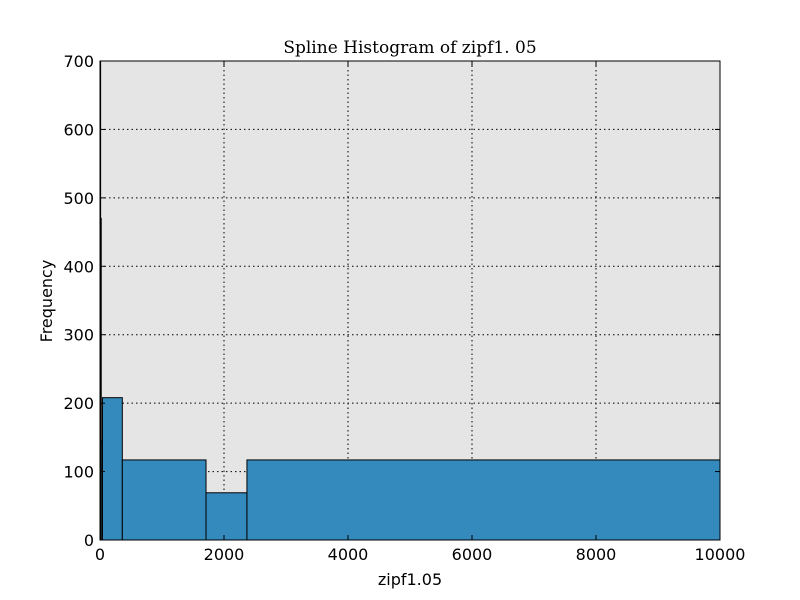 The width and height of the screenshot is (800, 600). What do you see at coordinates (596, 554) in the screenshot?
I see `x-tick-label: 8000` at bounding box center [596, 554].